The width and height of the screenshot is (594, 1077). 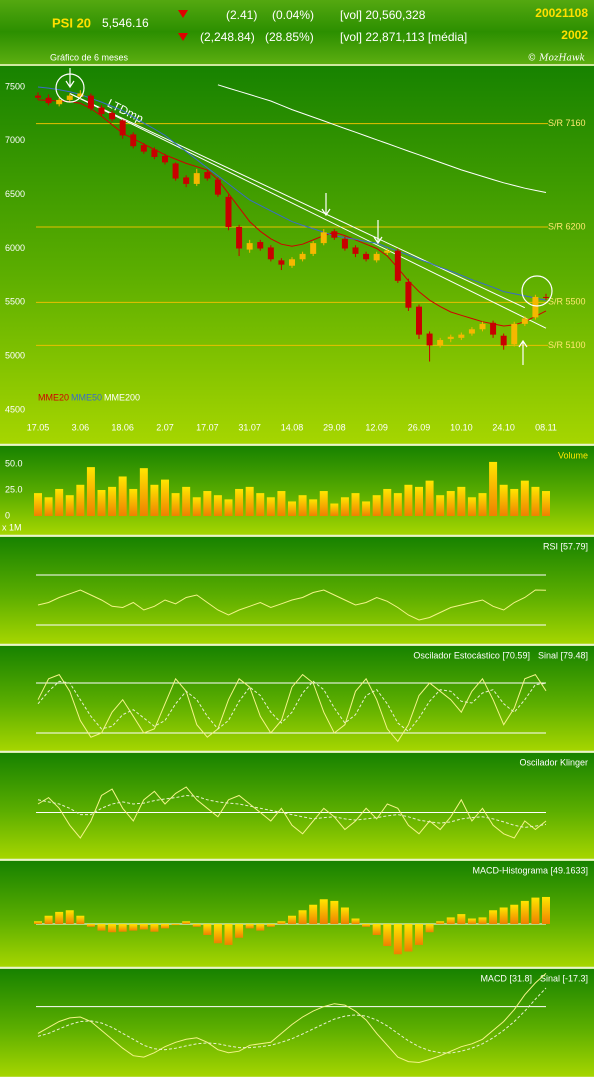 I want to click on date: 20021108, so click(x=561, y=13).